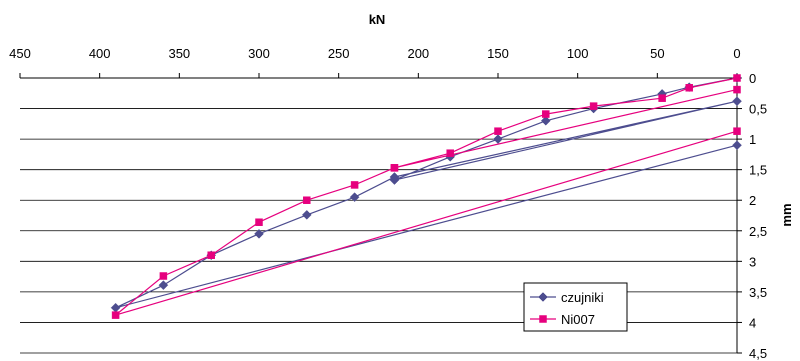 The image size is (800, 361). What do you see at coordinates (758, 353) in the screenshot?
I see `y-tick-label: 4,5` at bounding box center [758, 353].